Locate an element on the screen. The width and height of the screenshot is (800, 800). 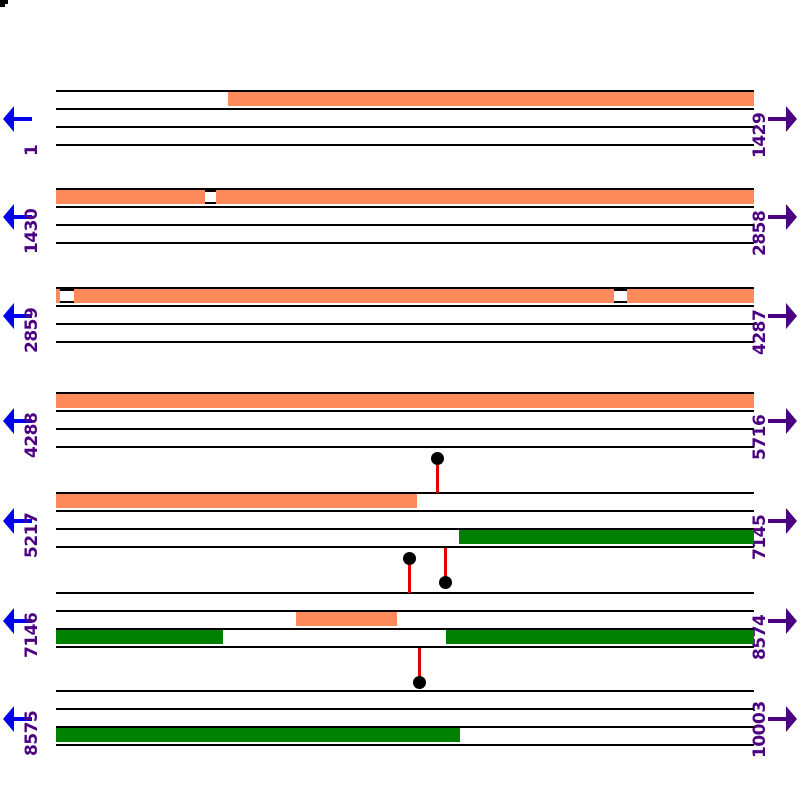
frame-row: 2859 4287 is located at coordinates (400, 321).